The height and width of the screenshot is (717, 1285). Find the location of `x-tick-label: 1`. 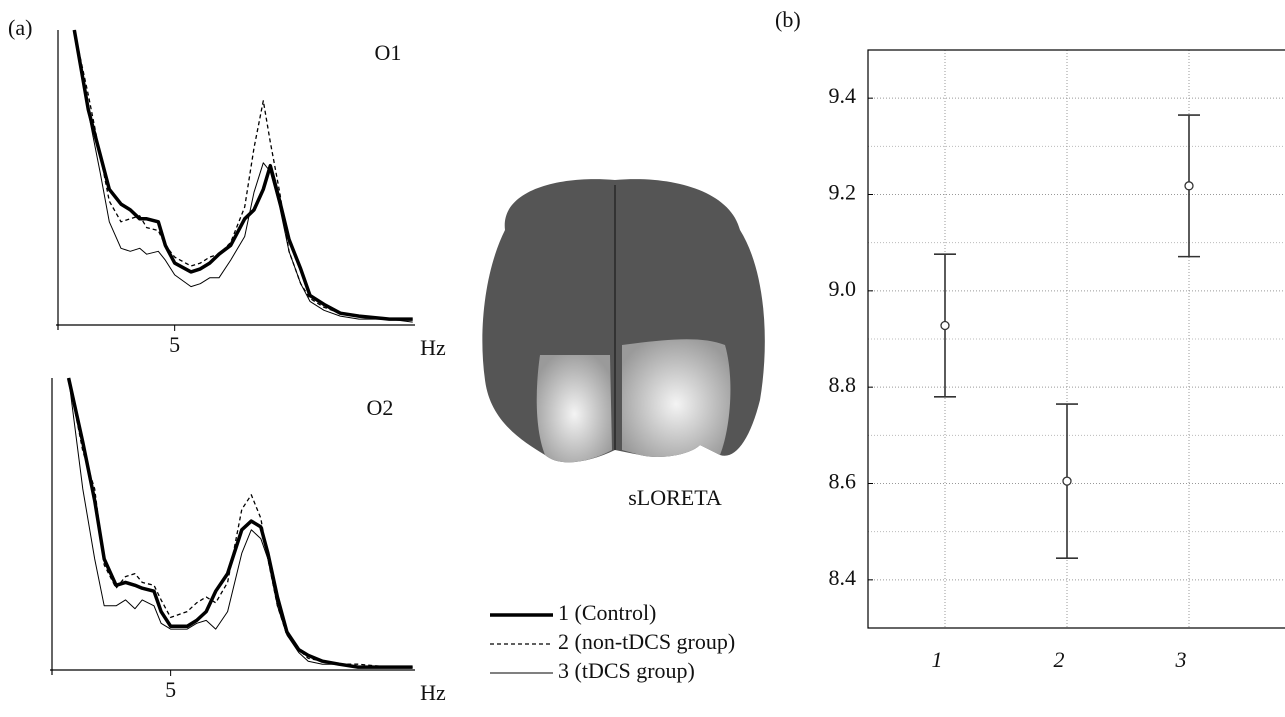

x-tick-label: 1 is located at coordinates (937, 659).